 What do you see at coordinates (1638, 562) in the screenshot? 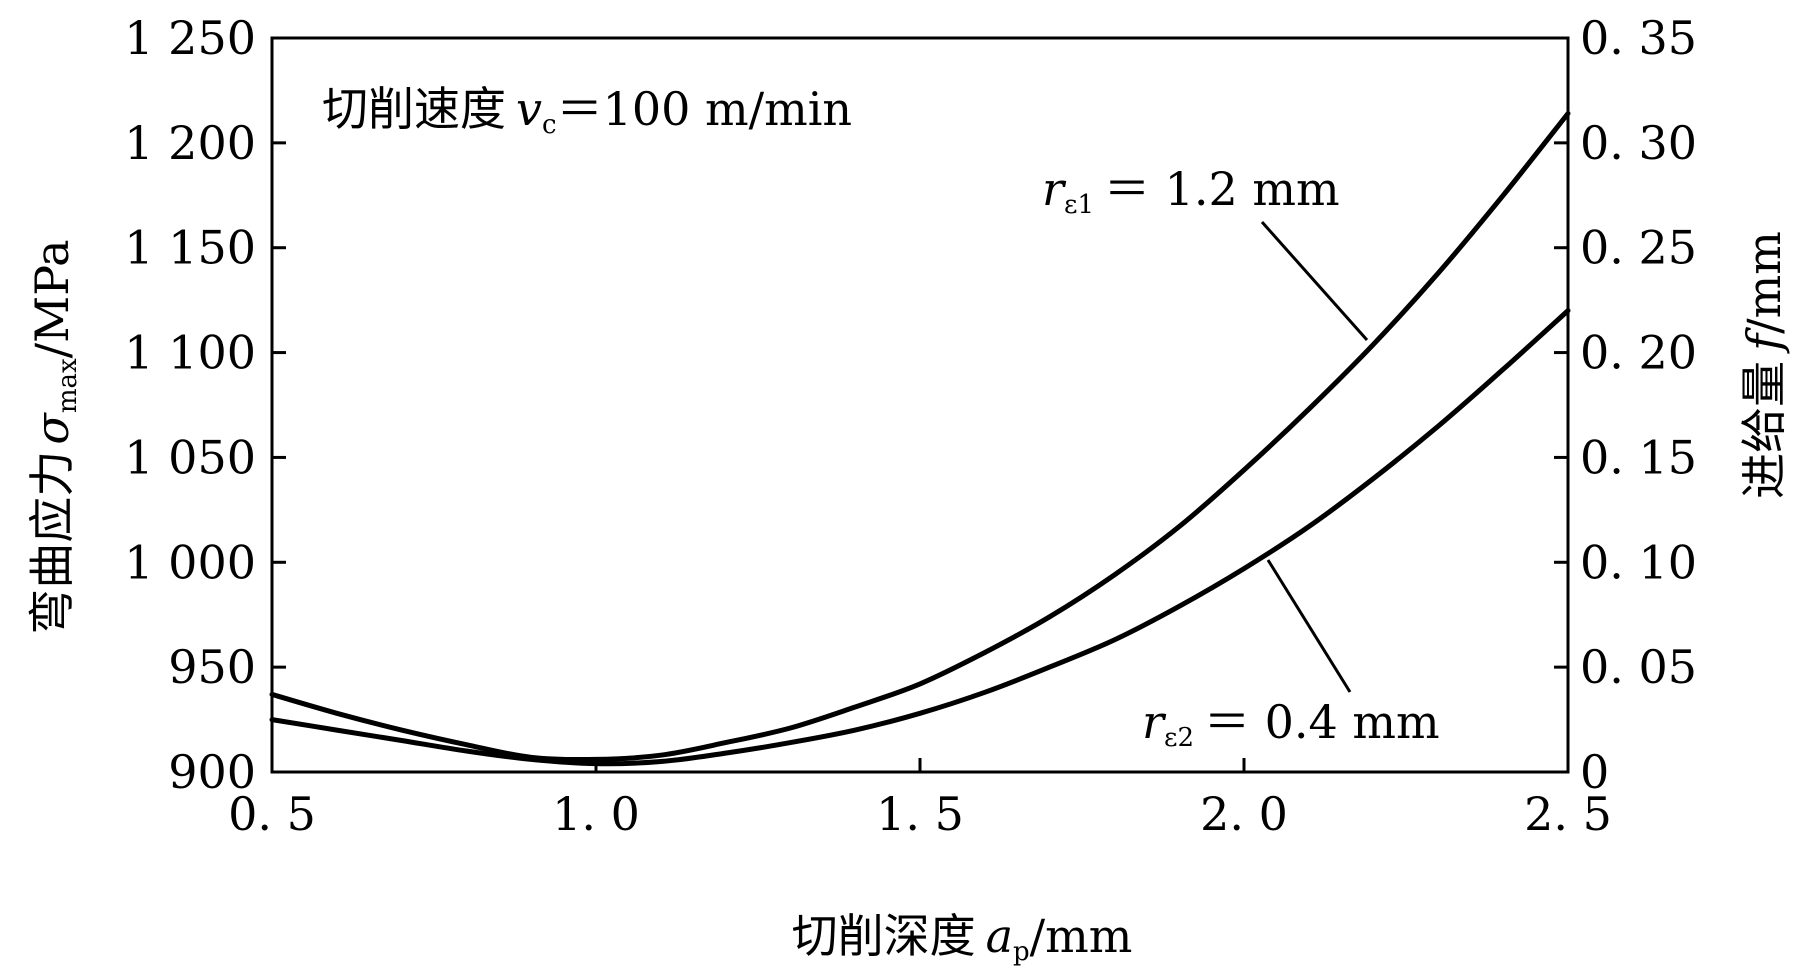
I see `right-y-tick-label: 0. 10` at bounding box center [1638, 562].